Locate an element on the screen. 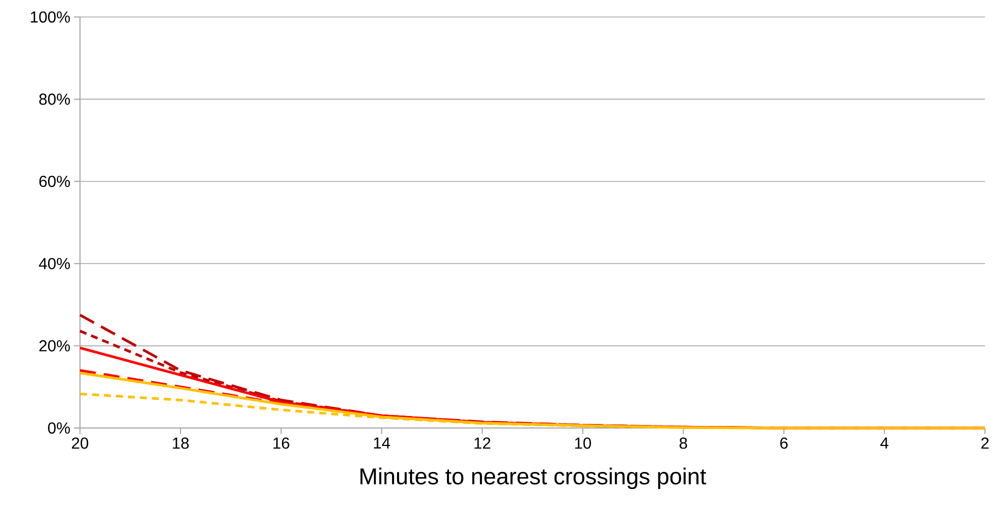 Image resolution: width=994 pixels, height=519 pixels. y-tick-label: 0% is located at coordinates (59, 428).